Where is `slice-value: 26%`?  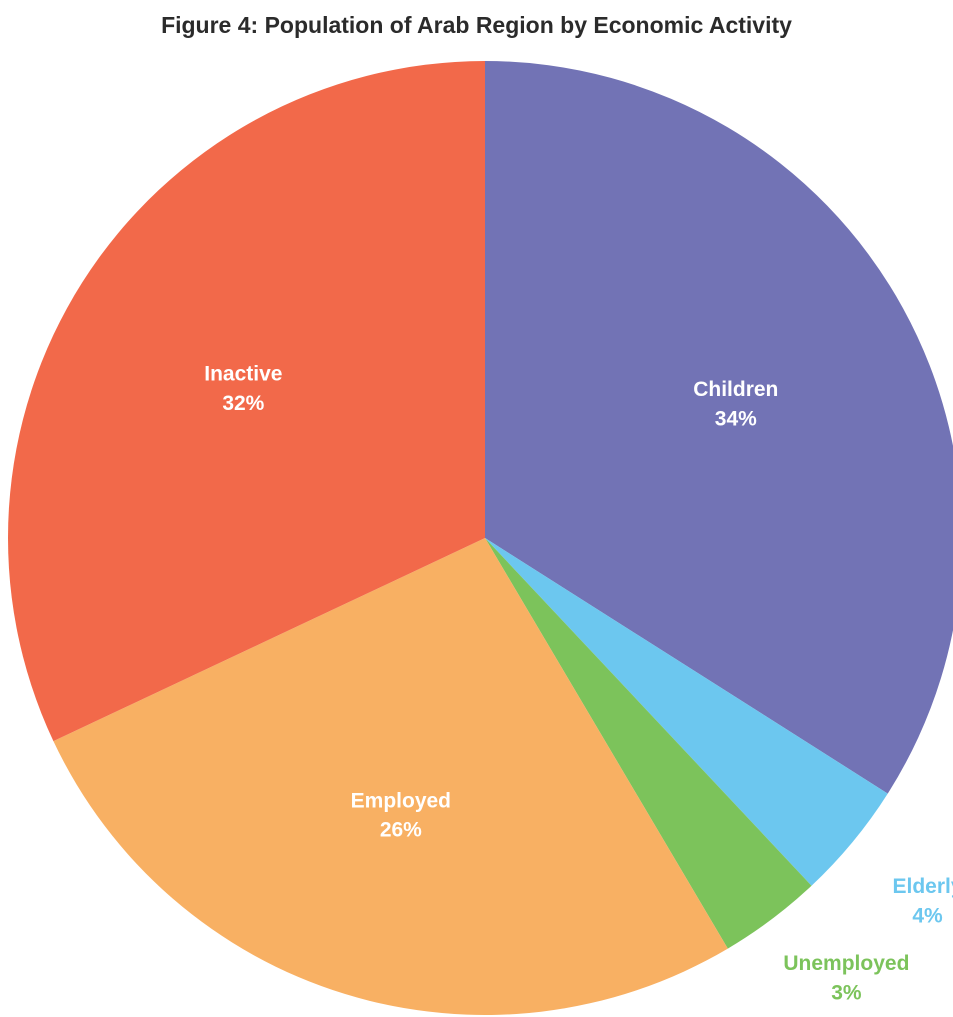 slice-value: 26% is located at coordinates (401, 830).